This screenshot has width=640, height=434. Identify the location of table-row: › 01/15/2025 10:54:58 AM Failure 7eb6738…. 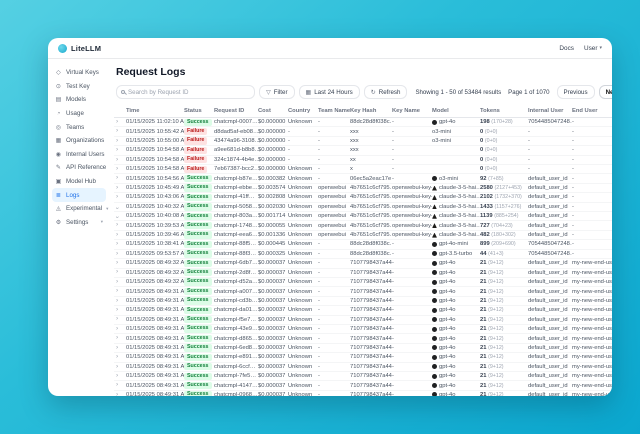
(363, 170).